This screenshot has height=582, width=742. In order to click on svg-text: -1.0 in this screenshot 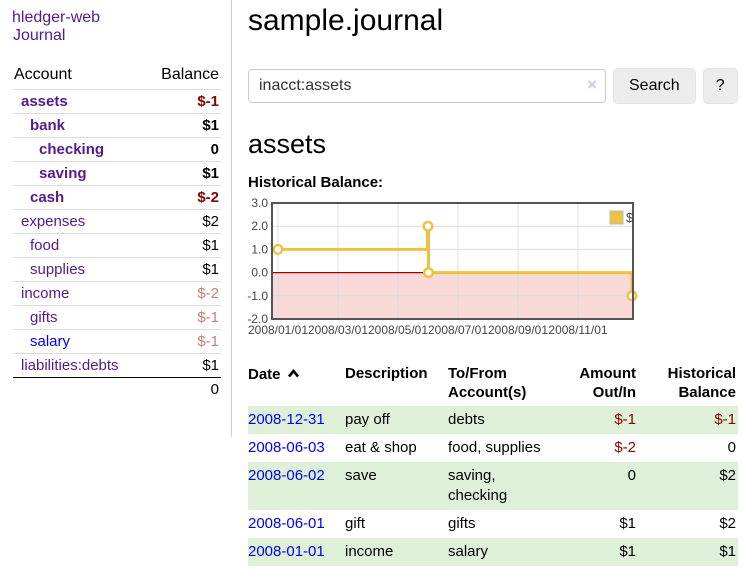, I will do `click(257, 296)`.